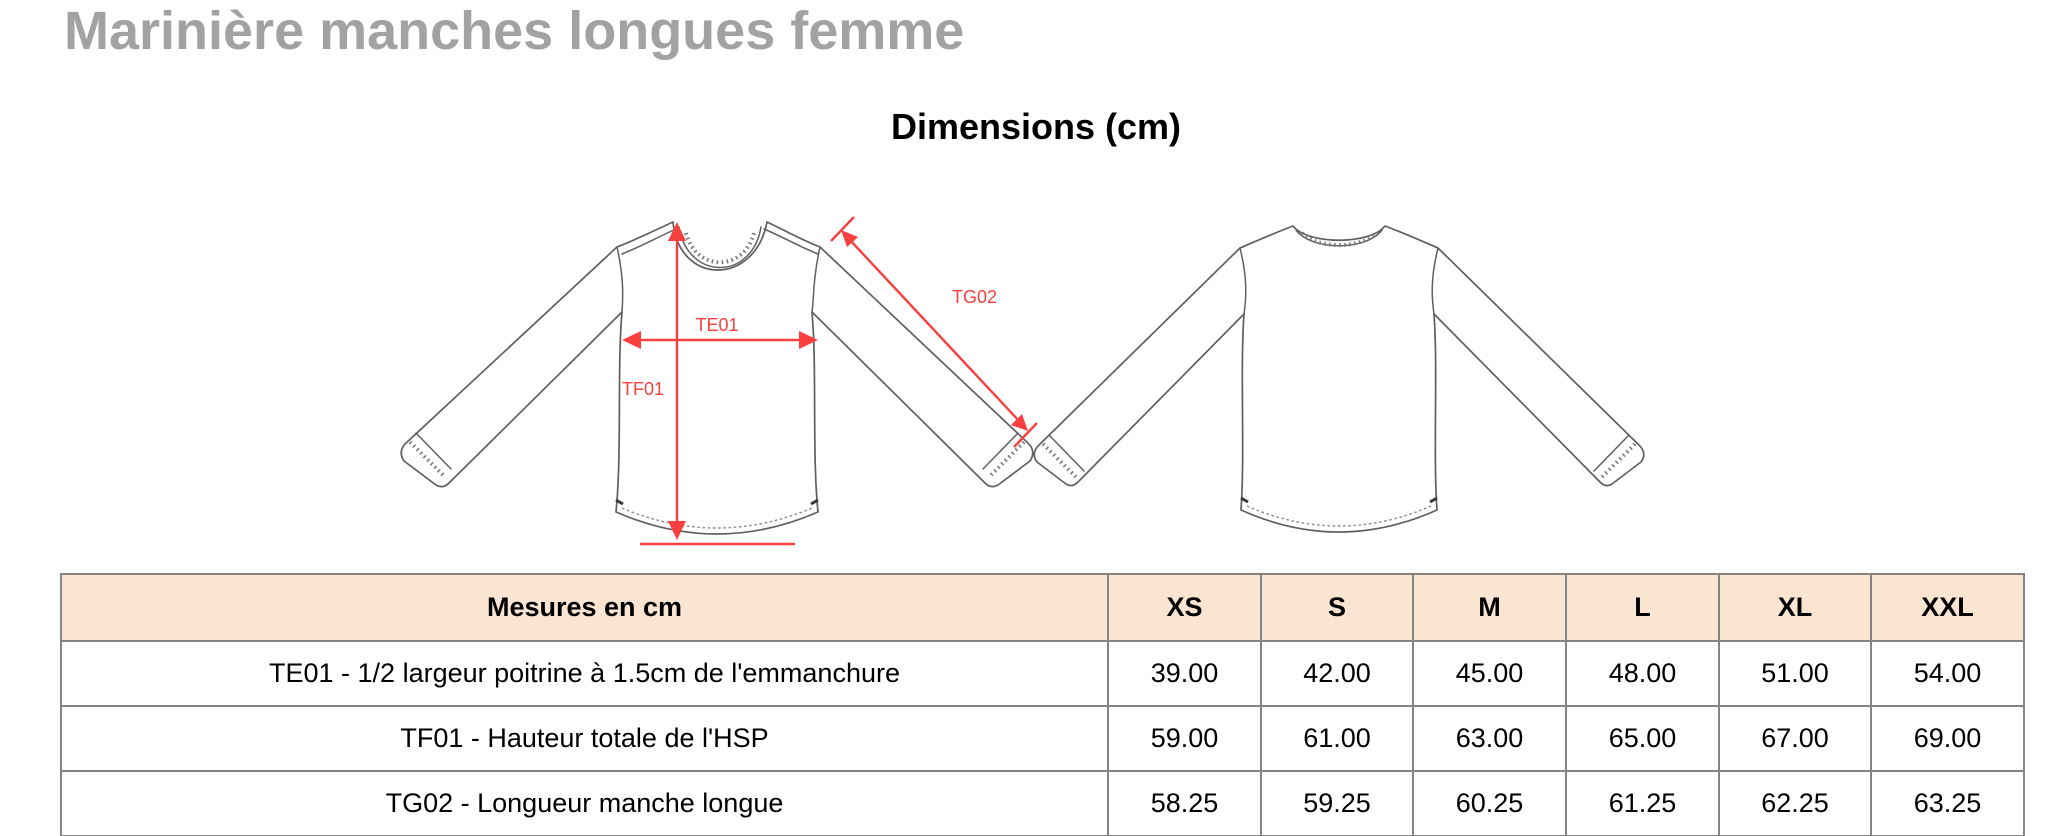 This screenshot has height=836, width=2067. Describe the element at coordinates (1339, 516) in the screenshot. I see `back-hem-stitching` at that location.